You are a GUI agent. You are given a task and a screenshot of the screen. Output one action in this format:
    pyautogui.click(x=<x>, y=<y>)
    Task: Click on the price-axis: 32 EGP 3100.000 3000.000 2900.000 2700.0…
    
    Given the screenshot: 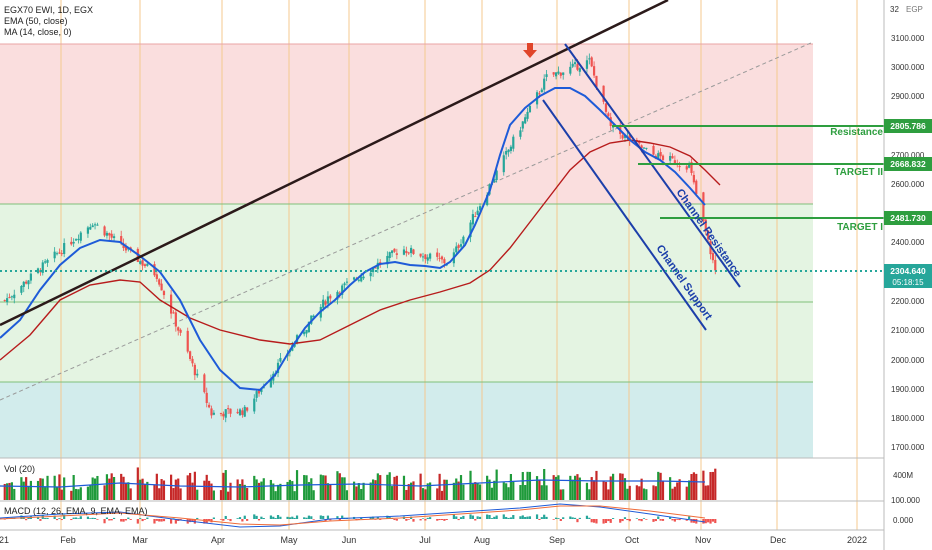 What is the action you would take?
    pyautogui.click(x=907, y=265)
    